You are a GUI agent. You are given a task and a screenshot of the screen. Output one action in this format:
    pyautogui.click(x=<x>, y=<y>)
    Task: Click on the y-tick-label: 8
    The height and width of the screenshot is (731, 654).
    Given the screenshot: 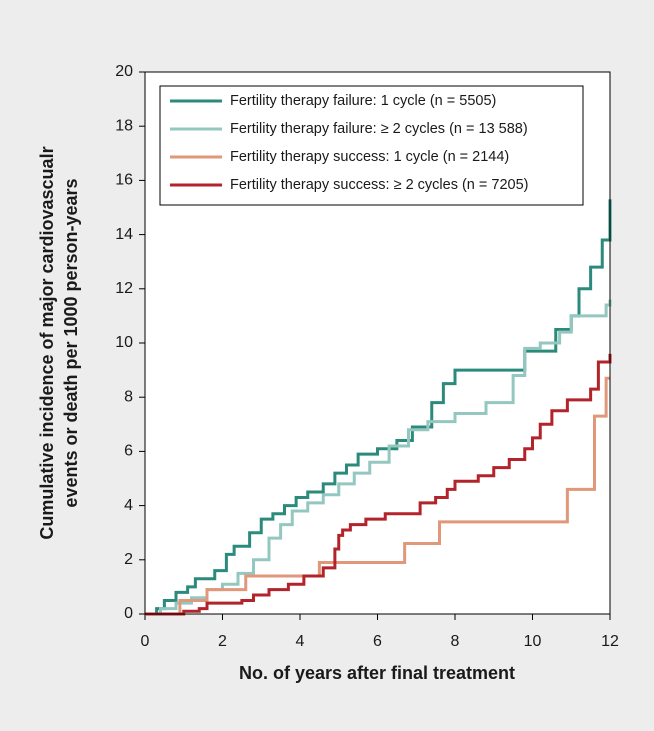 What is the action you would take?
    pyautogui.click(x=128, y=396)
    